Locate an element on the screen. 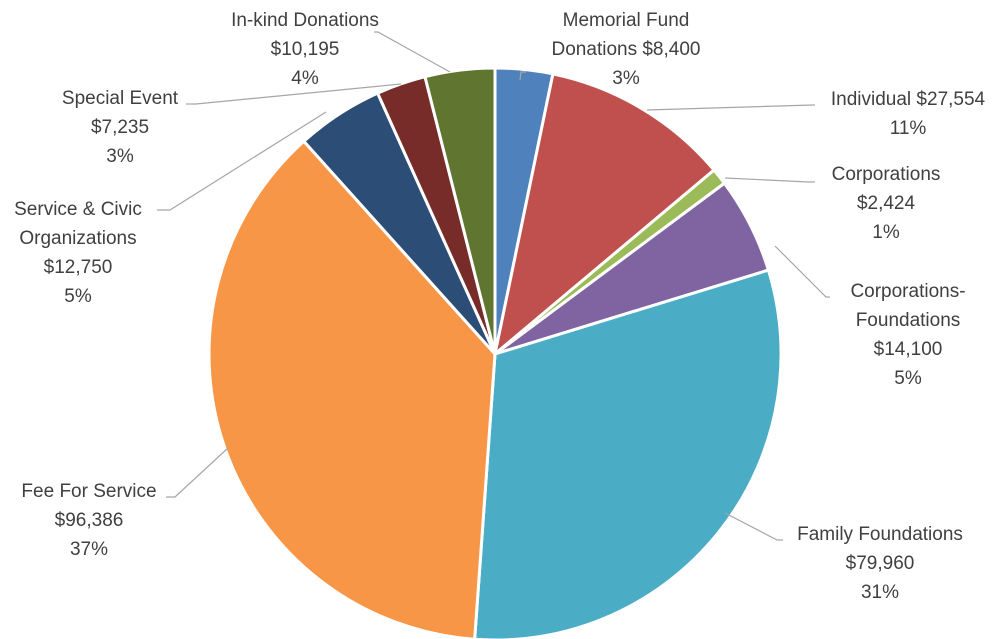 This screenshot has width=1003, height=639. data-label-line: Memorial Fund is located at coordinates (626, 20).